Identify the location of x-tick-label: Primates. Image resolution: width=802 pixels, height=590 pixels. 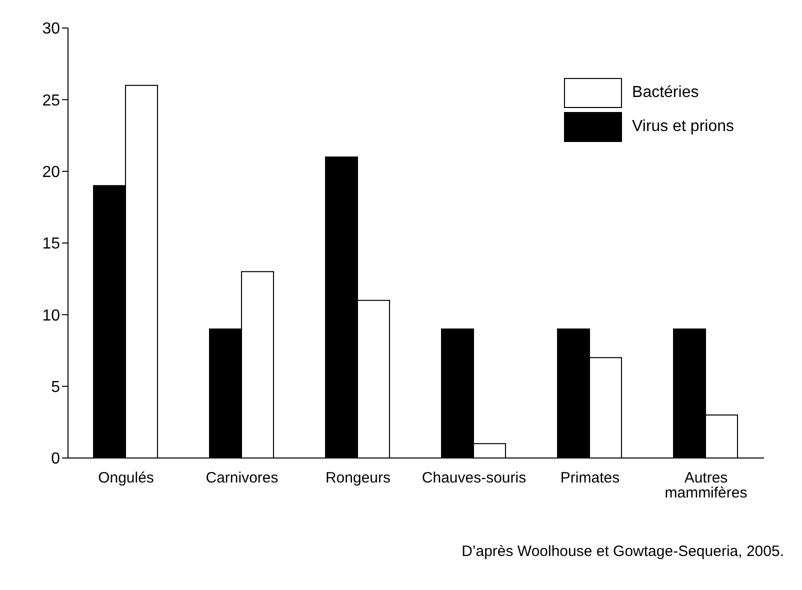
(590, 478).